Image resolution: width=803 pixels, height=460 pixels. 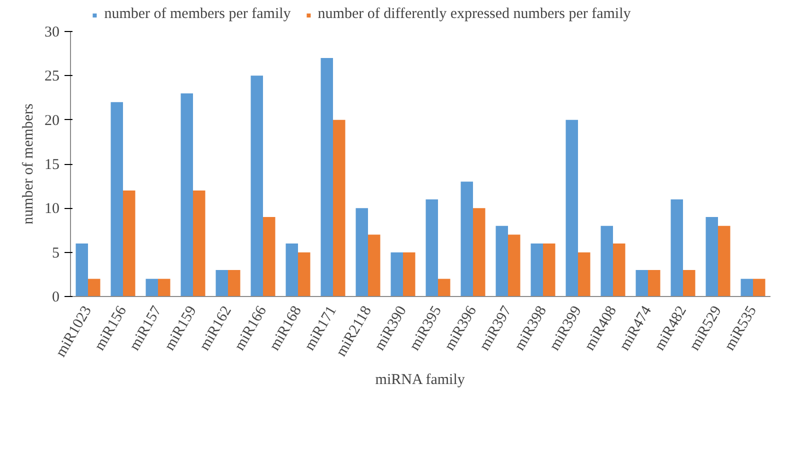 What do you see at coordinates (52, 32) in the screenshot?
I see `y-tick-label: 30` at bounding box center [52, 32].